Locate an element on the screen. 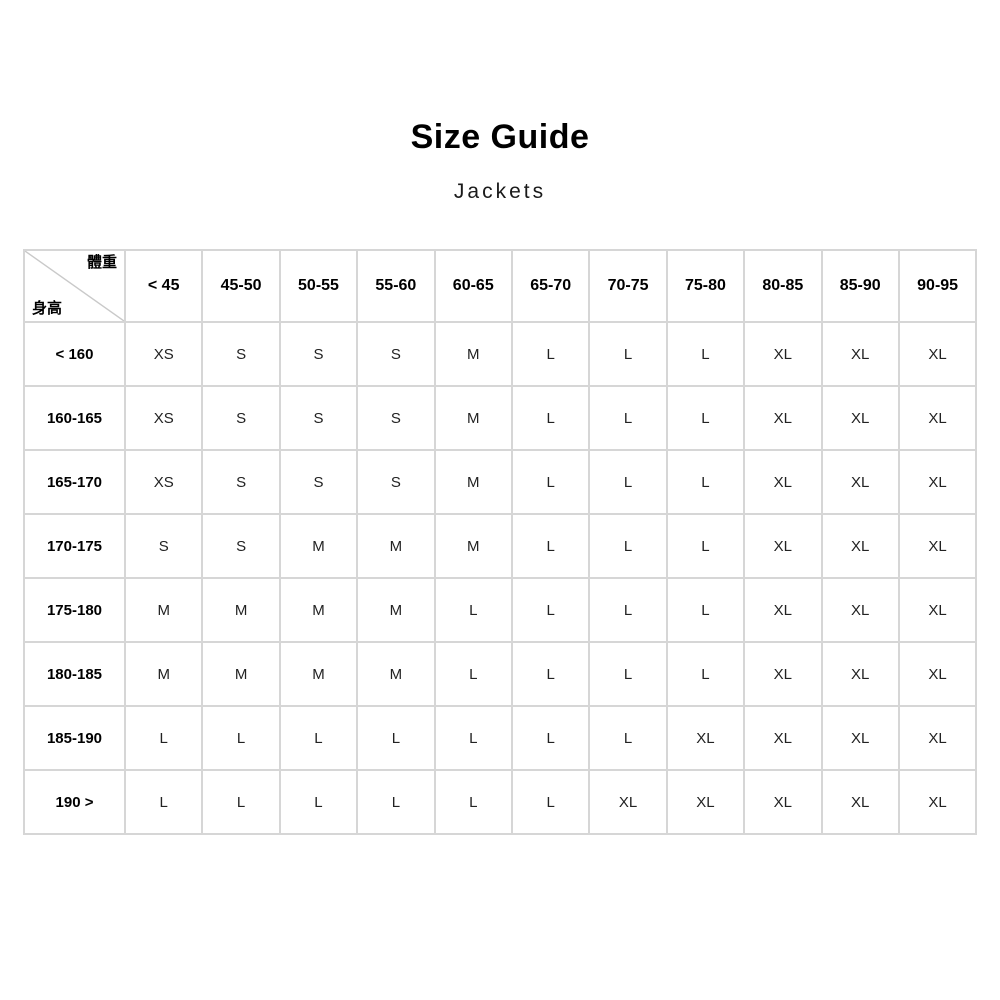 This screenshot has height=1000, width=1000. table-row: 175-180 M M M M L L L L XL XL XL is located at coordinates (500, 610).